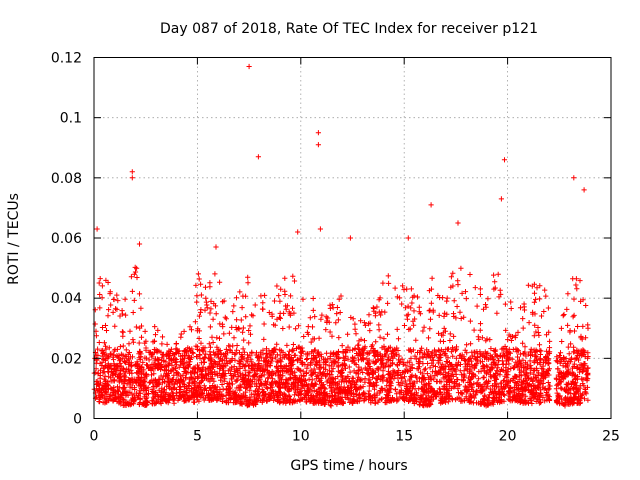 This screenshot has height=480, width=640. Describe the element at coordinates (66, 179) in the screenshot. I see `y-tick-label: 0.08` at that location.